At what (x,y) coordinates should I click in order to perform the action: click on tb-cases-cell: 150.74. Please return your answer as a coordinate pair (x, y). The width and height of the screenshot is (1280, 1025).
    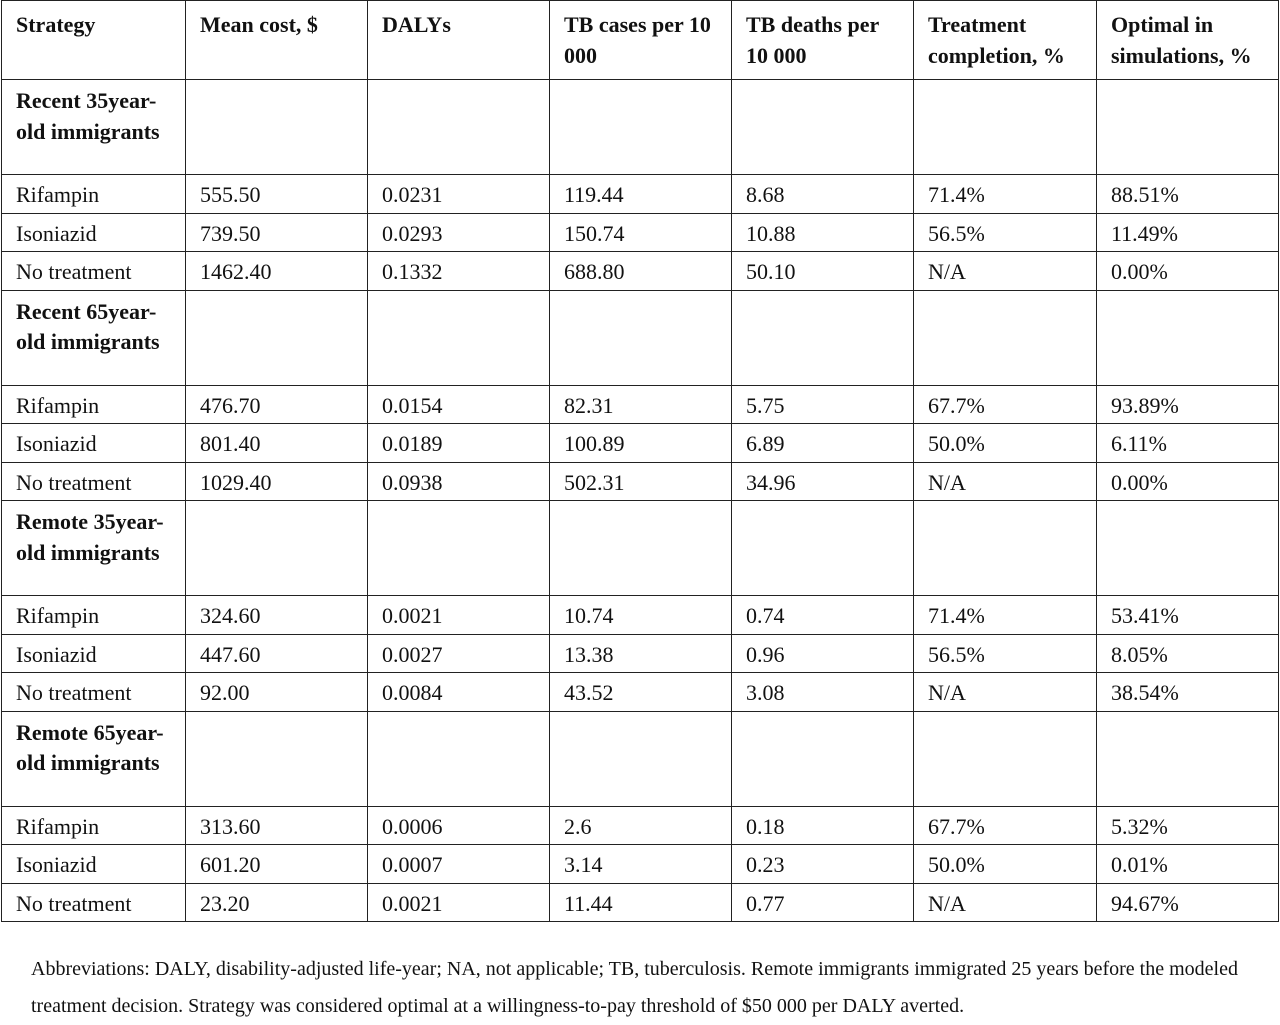
    Looking at the image, I should click on (640, 232).